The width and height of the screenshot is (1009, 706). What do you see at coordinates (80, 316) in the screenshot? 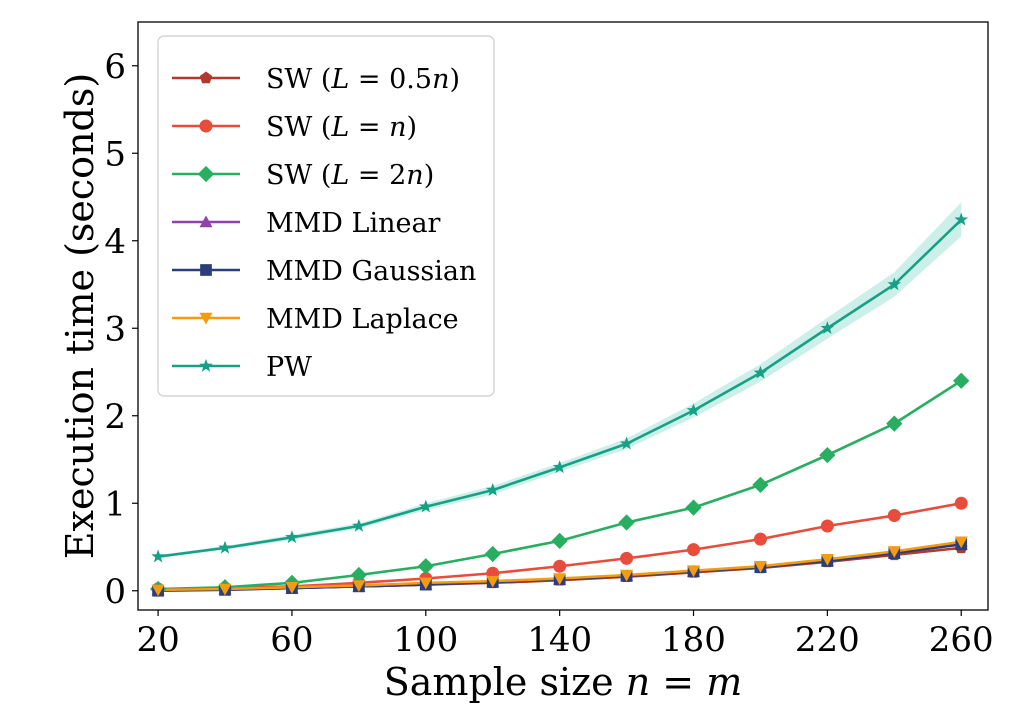
I see `y-axis-label: Execution time (seconds)` at bounding box center [80, 316].